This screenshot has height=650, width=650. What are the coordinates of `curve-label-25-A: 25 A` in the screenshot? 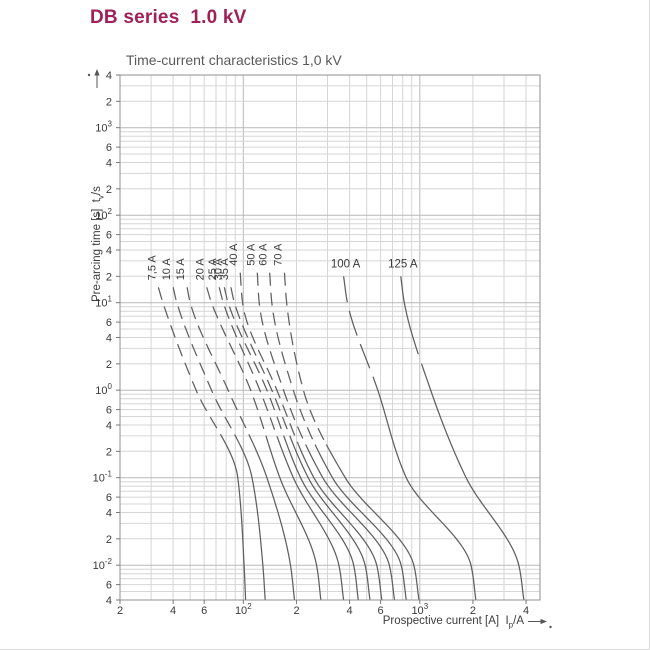 It's located at (213, 269).